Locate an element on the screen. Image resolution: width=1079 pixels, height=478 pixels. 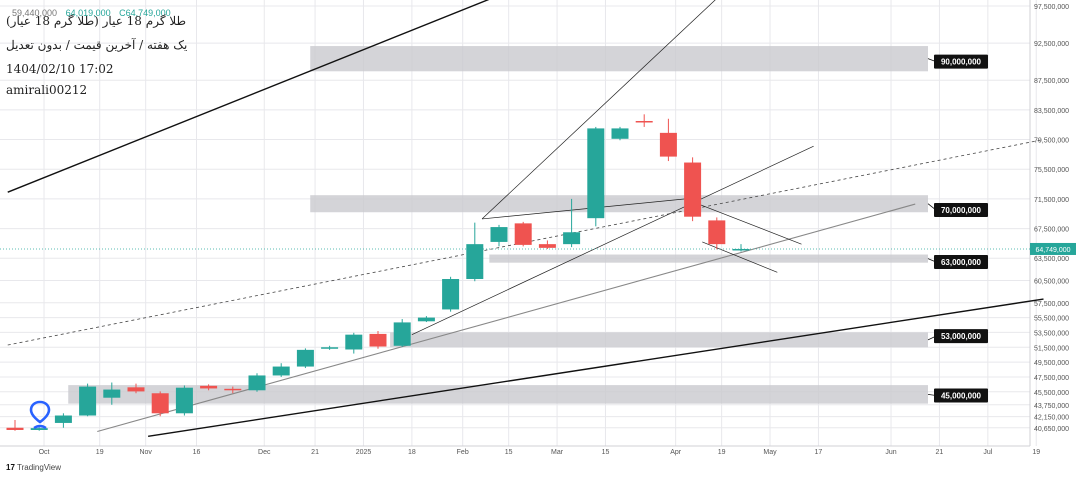
y-tick-label: 43,750,000 is located at coordinates (1051, 406).